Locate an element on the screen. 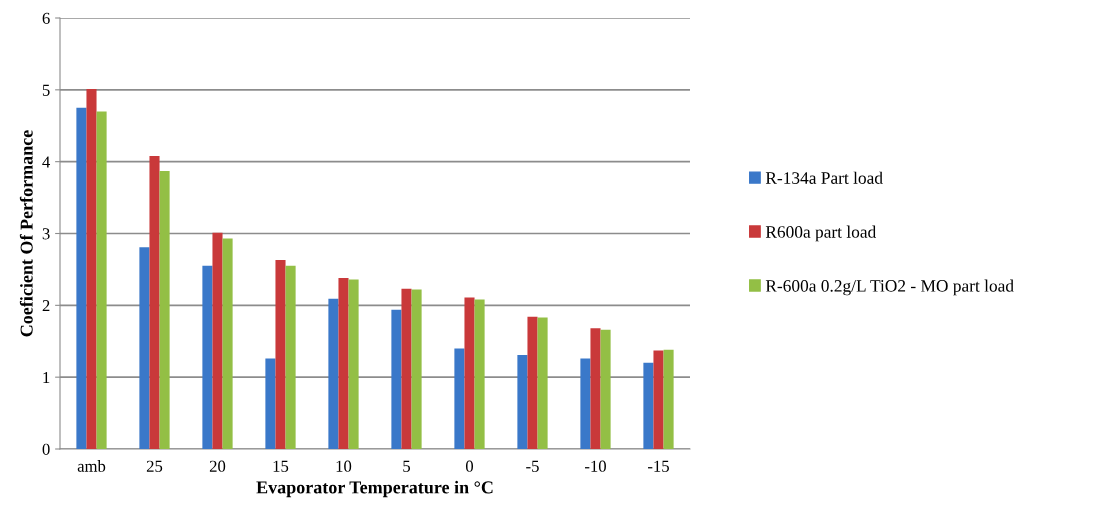  legend-label: R600a part load is located at coordinates (821, 233).